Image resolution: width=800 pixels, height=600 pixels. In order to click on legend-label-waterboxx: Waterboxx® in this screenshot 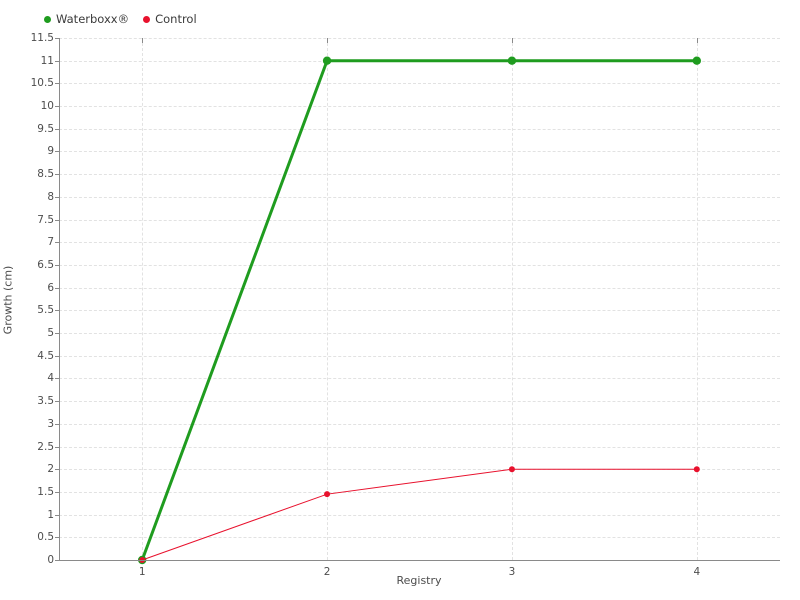, I will do `click(93, 19)`.